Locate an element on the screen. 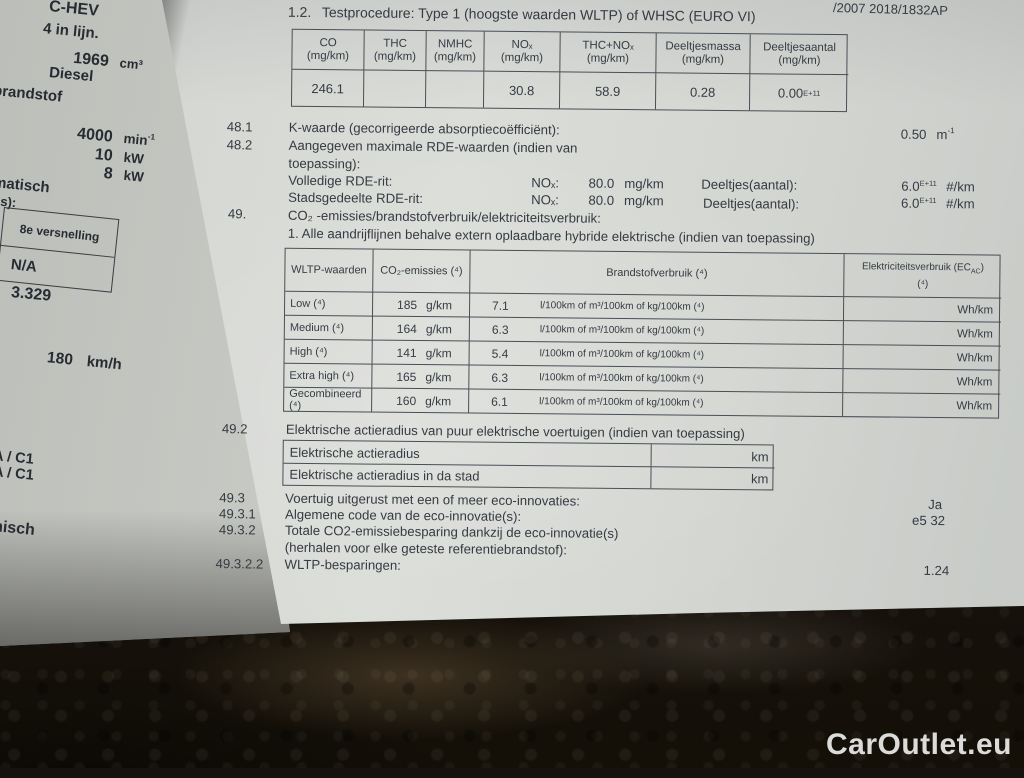 The image size is (1024, 778). caroutlet-watermark: CarOutlet.eu is located at coordinates (918, 744).